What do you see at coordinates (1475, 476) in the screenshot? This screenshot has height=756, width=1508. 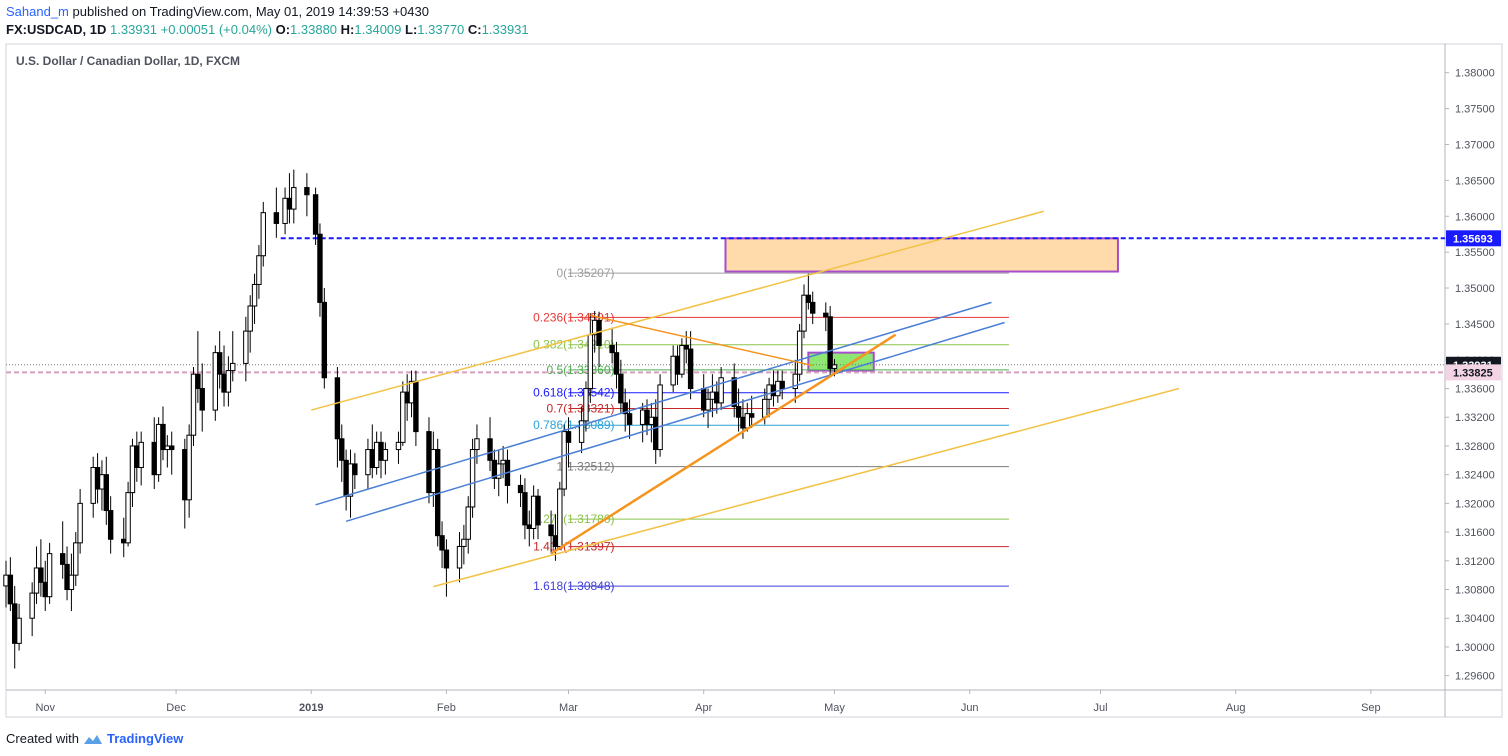 I see `y-tick-label: 1.32400` at bounding box center [1475, 476].